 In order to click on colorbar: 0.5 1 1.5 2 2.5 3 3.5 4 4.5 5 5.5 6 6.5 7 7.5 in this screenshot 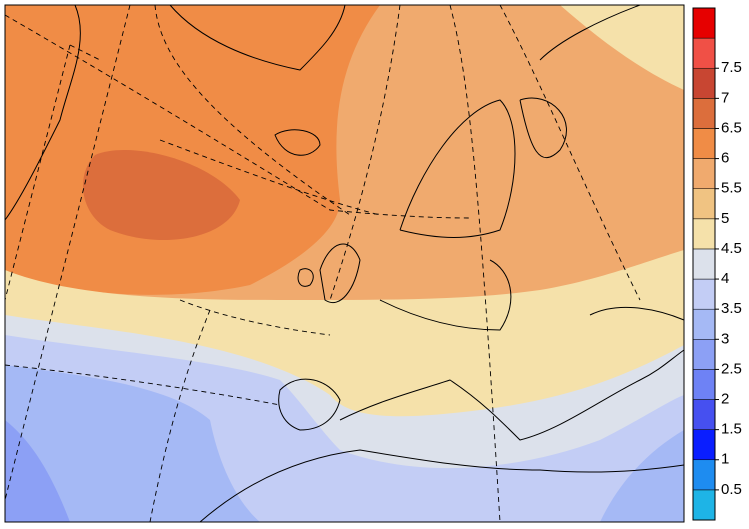, I will do `click(717, 264)`.